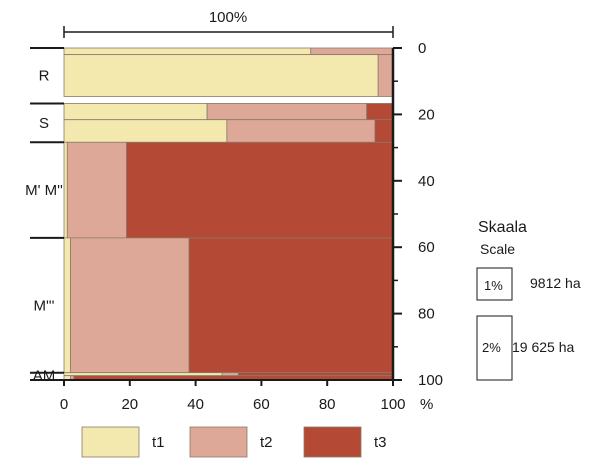  What do you see at coordinates (528, 300) in the screenshot?
I see `scale-panel: Skaala Scale 1% 9812 ha 2% 19 625 ha` at bounding box center [528, 300].